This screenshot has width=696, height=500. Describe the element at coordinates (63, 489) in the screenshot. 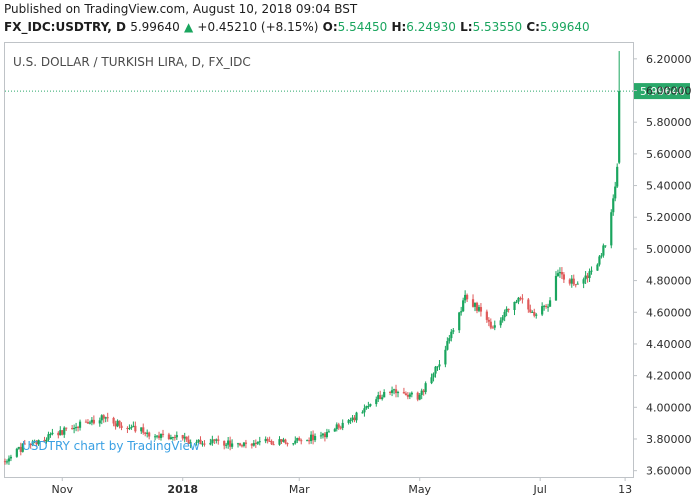

I see `x-tick-label: Nov` at that location.